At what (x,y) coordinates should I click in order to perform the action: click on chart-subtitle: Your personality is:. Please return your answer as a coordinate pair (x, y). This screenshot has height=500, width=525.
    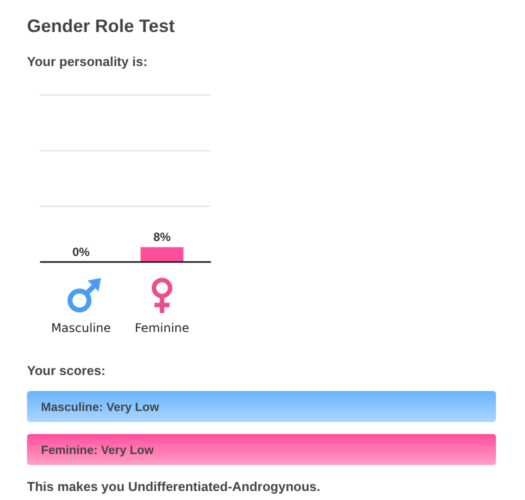
    Looking at the image, I should click on (87, 61).